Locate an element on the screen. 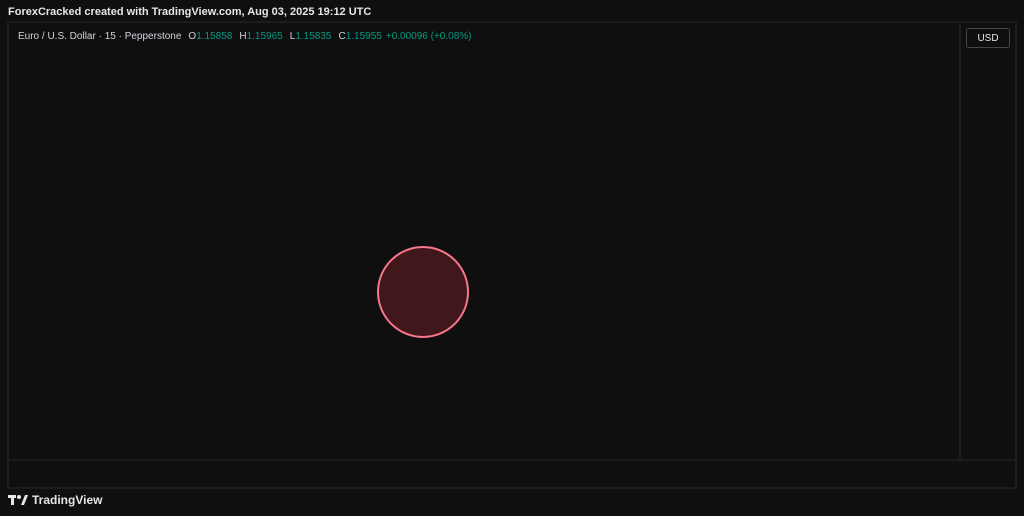 The width and height of the screenshot is (1024, 516). currency-button: USD is located at coordinates (988, 38).